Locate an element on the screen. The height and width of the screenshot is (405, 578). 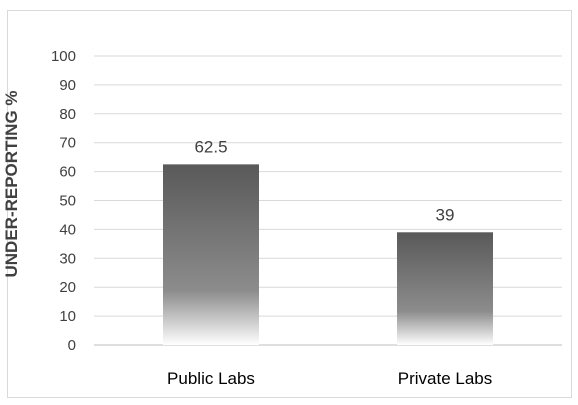
y-tick-label: 30 is located at coordinates (67, 258).